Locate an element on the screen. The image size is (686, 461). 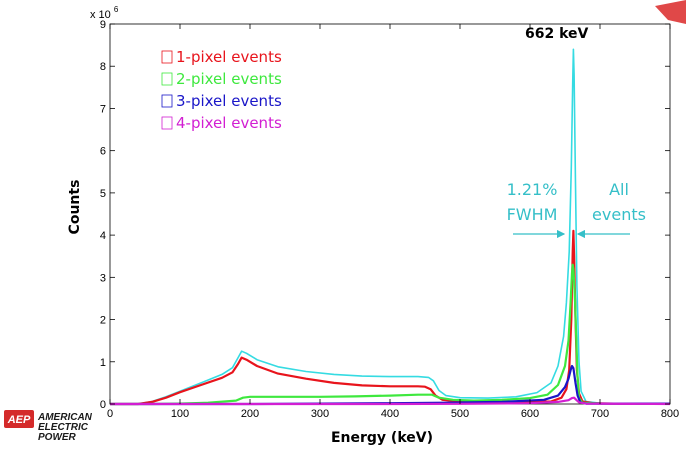
legend-label: 4-pixel events is located at coordinates (229, 123).